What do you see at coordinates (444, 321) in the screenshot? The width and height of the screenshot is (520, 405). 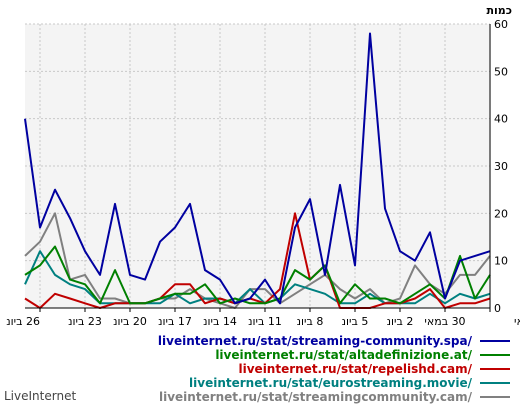 I see `x-tick-label: 30 במאי` at bounding box center [444, 321].